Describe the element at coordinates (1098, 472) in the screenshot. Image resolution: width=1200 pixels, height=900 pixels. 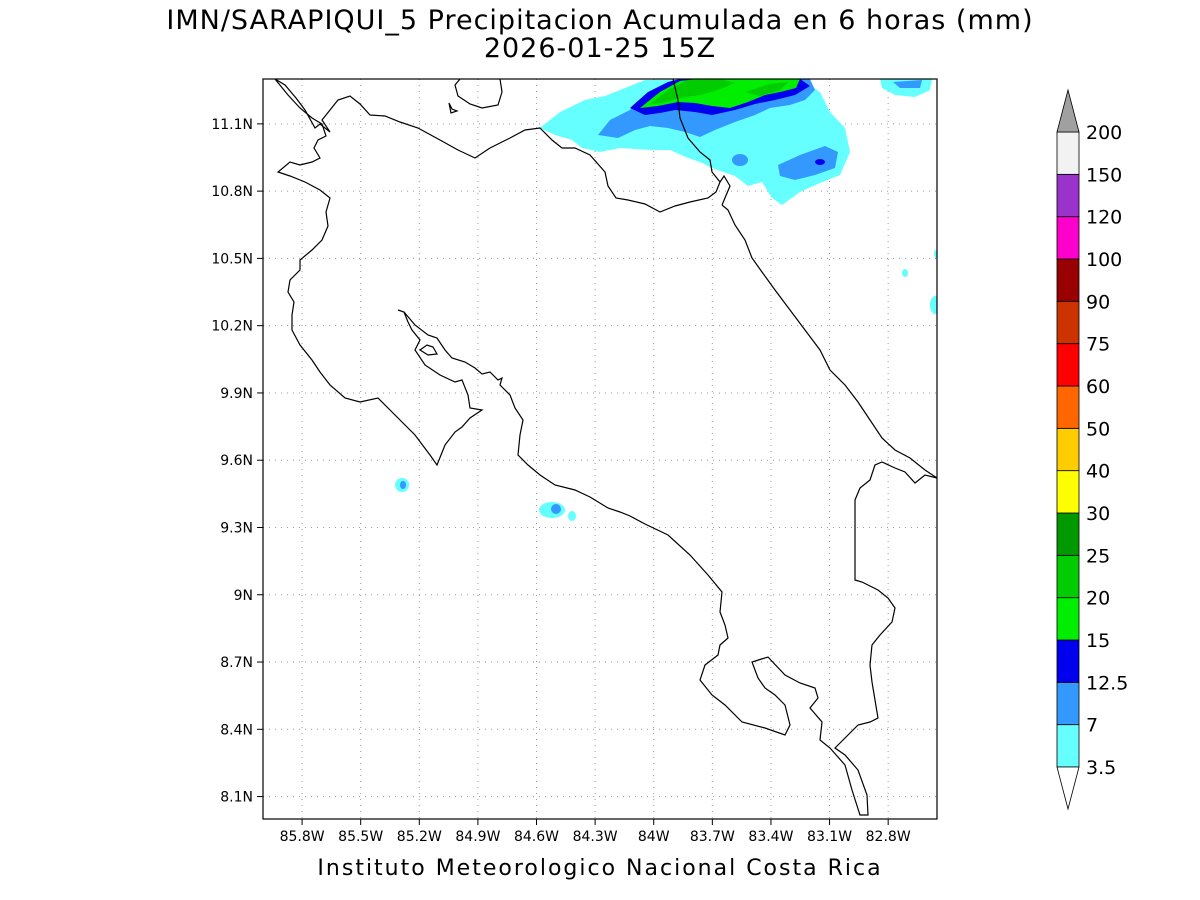
I see `colorbar-label: 40` at that location.